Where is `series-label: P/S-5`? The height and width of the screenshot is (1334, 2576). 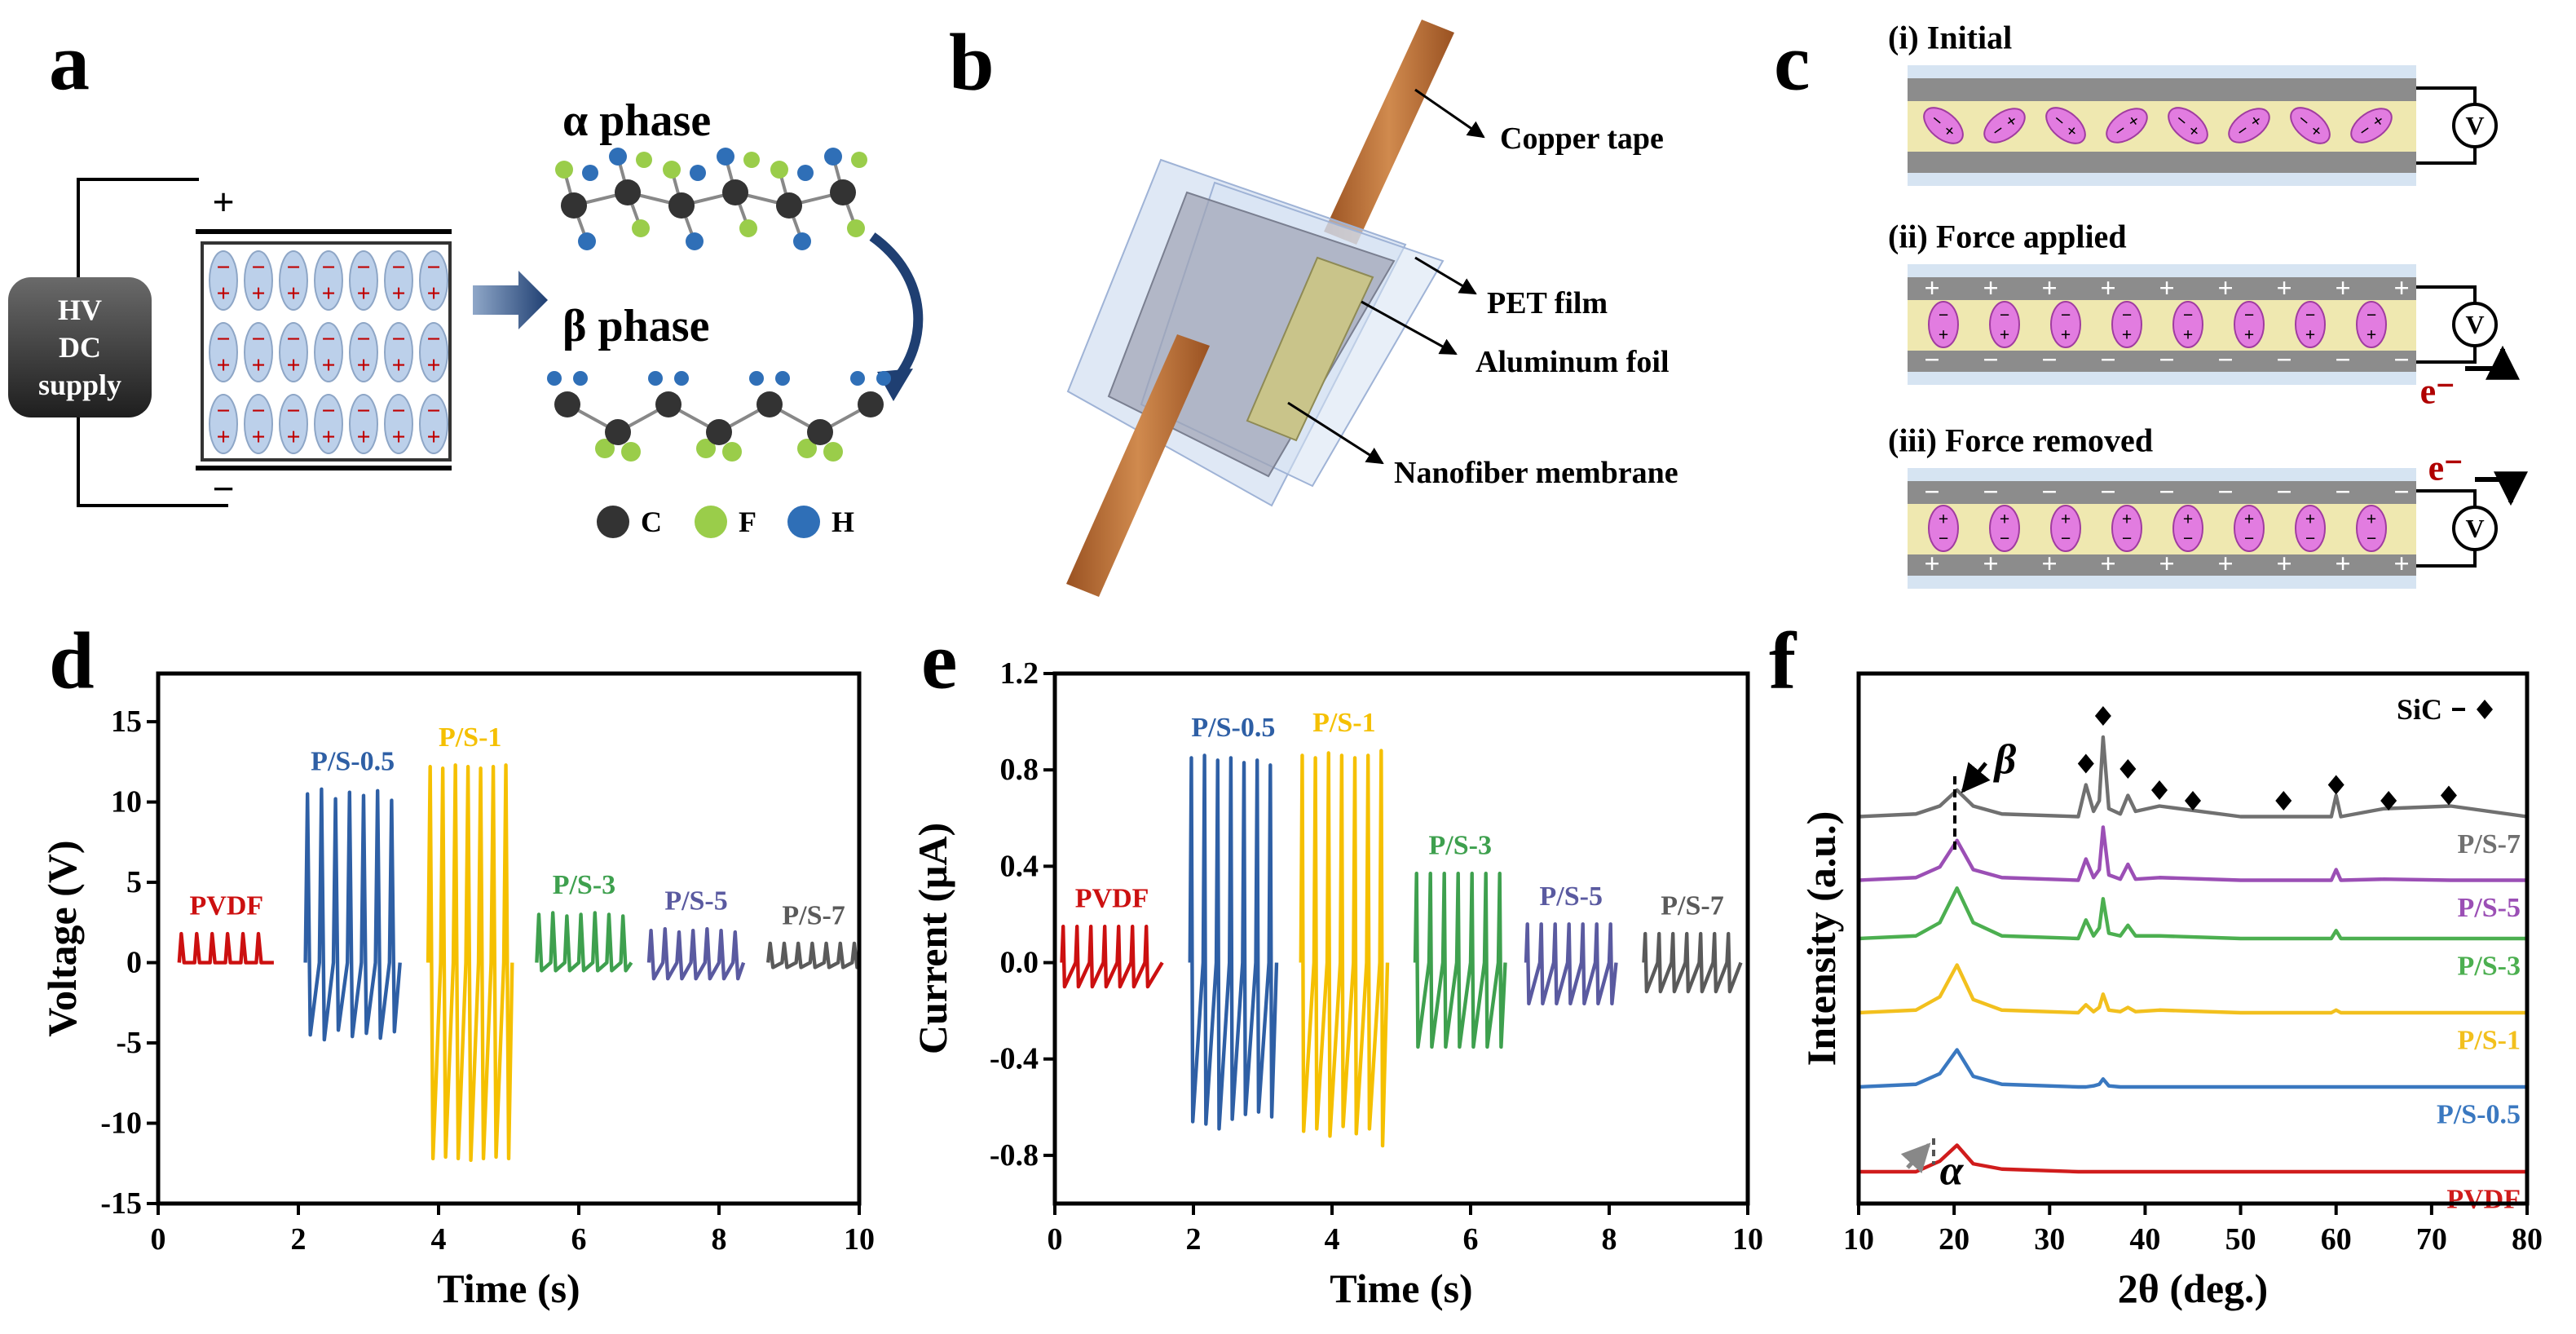 series-label: P/S-5 is located at coordinates (695, 901).